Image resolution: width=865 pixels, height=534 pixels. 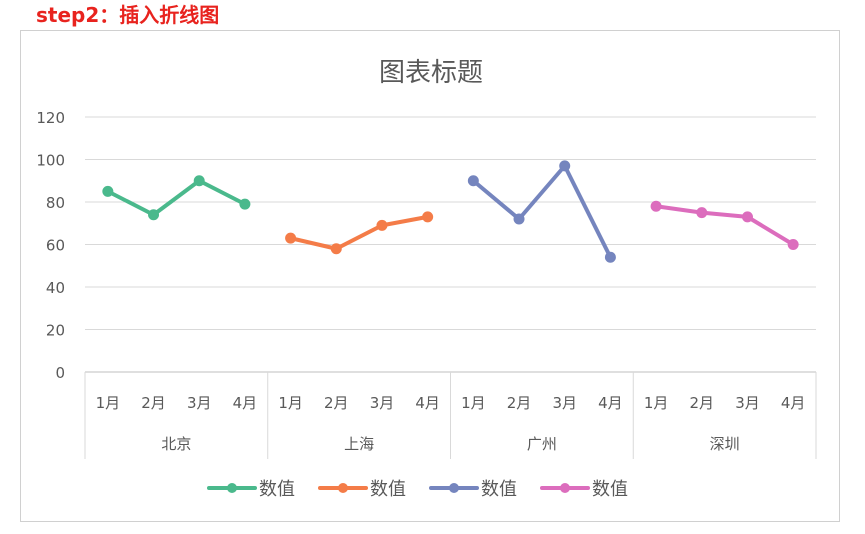 I want to click on data-point-深圳-1月, so click(x=656, y=206).